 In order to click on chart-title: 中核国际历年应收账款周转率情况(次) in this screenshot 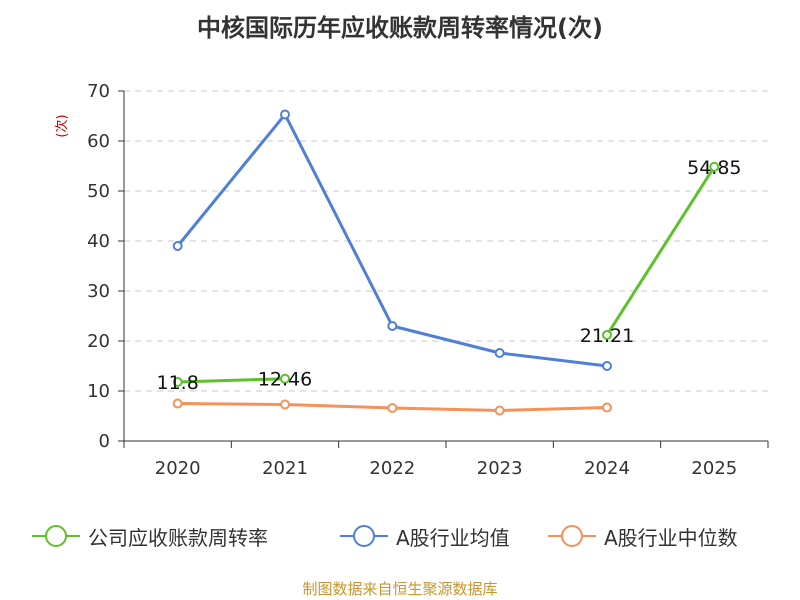, I will do `click(400, 28)`.